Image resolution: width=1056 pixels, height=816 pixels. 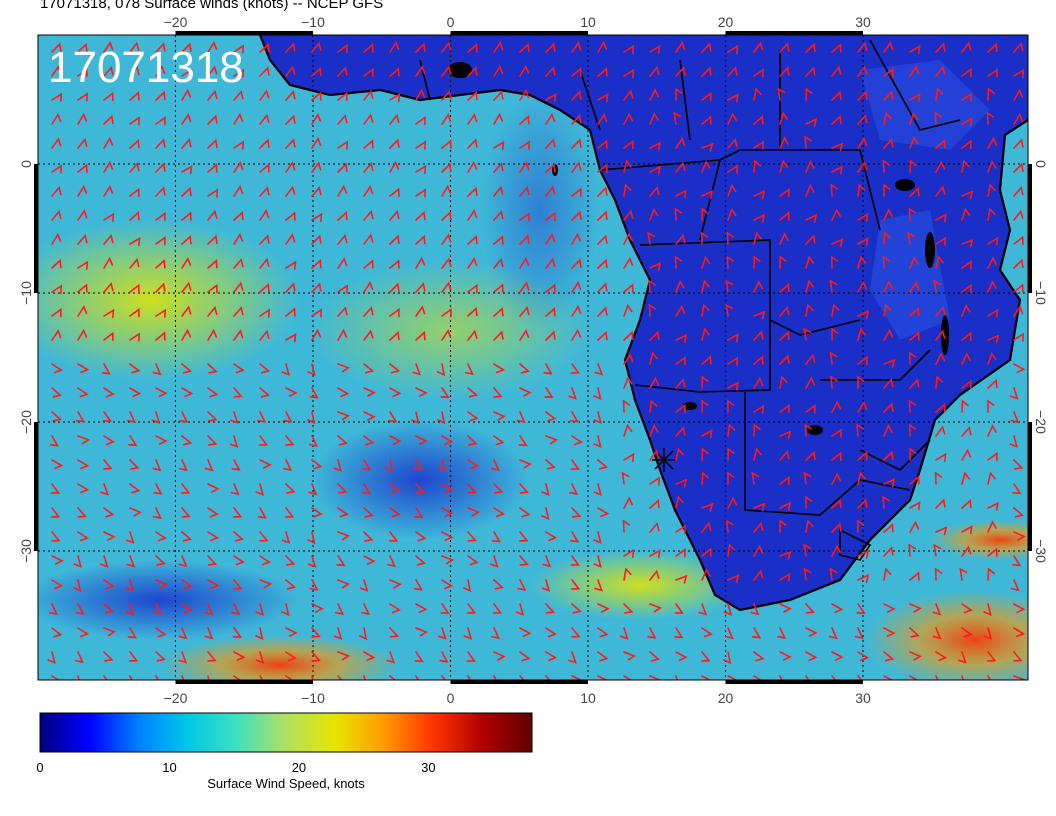 What do you see at coordinates (588, 698) in the screenshot?
I see `lon-tick-label-bottom: 10` at bounding box center [588, 698].